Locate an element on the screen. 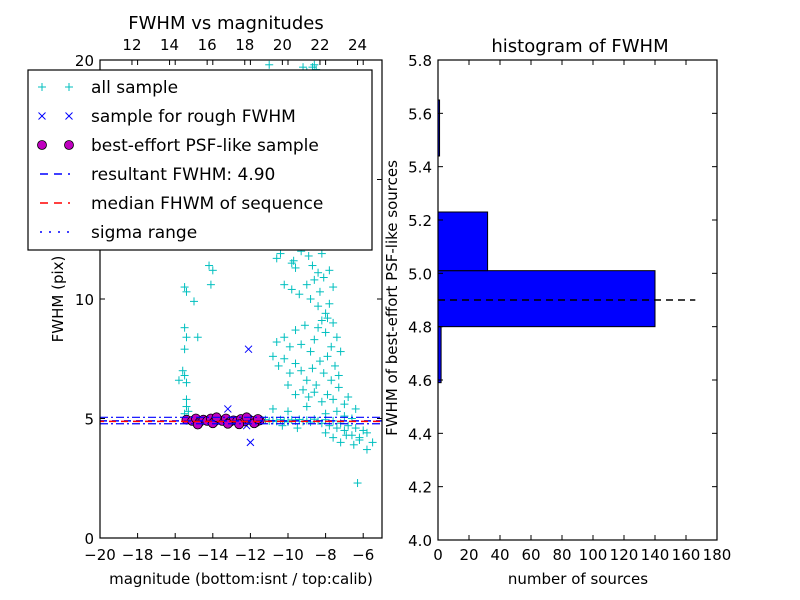 This screenshot has width=800, height=600. x-tick-label: −6 is located at coordinates (363, 555).